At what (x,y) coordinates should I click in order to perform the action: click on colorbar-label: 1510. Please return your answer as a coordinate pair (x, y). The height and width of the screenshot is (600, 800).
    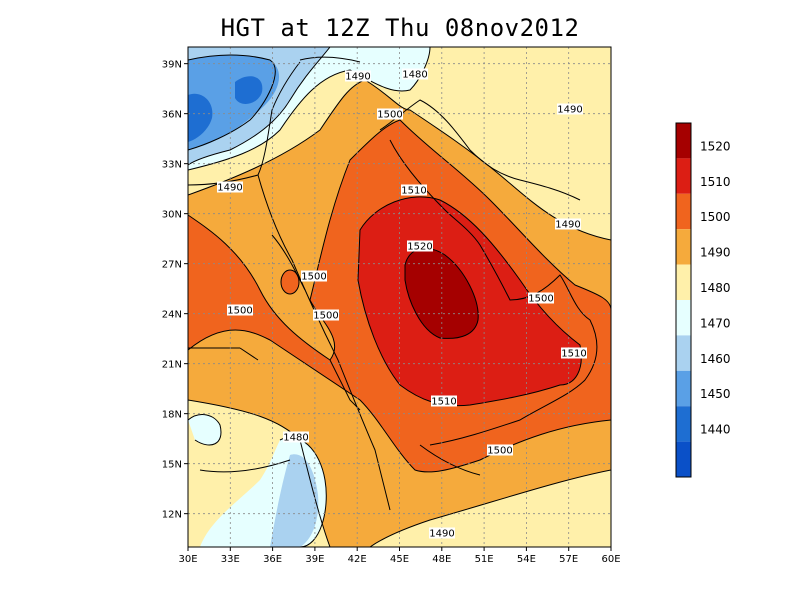
    Looking at the image, I should click on (715, 182).